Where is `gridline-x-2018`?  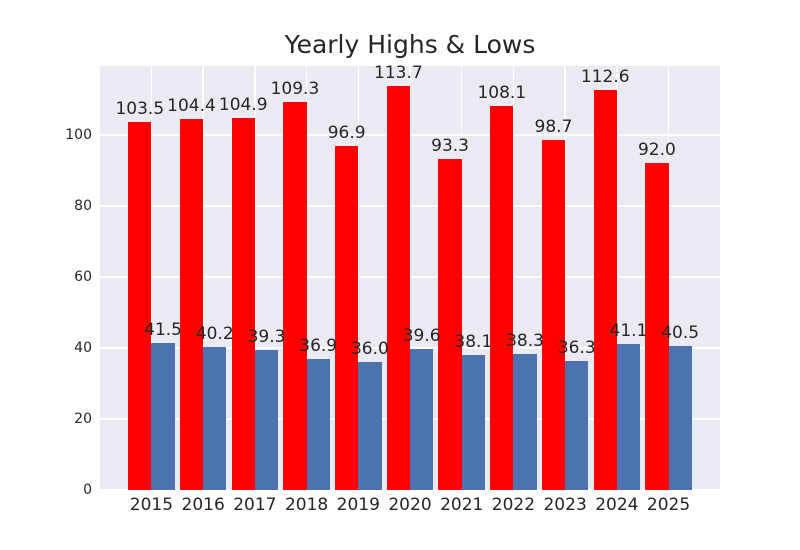 gridline-x-2018 is located at coordinates (306, 278).